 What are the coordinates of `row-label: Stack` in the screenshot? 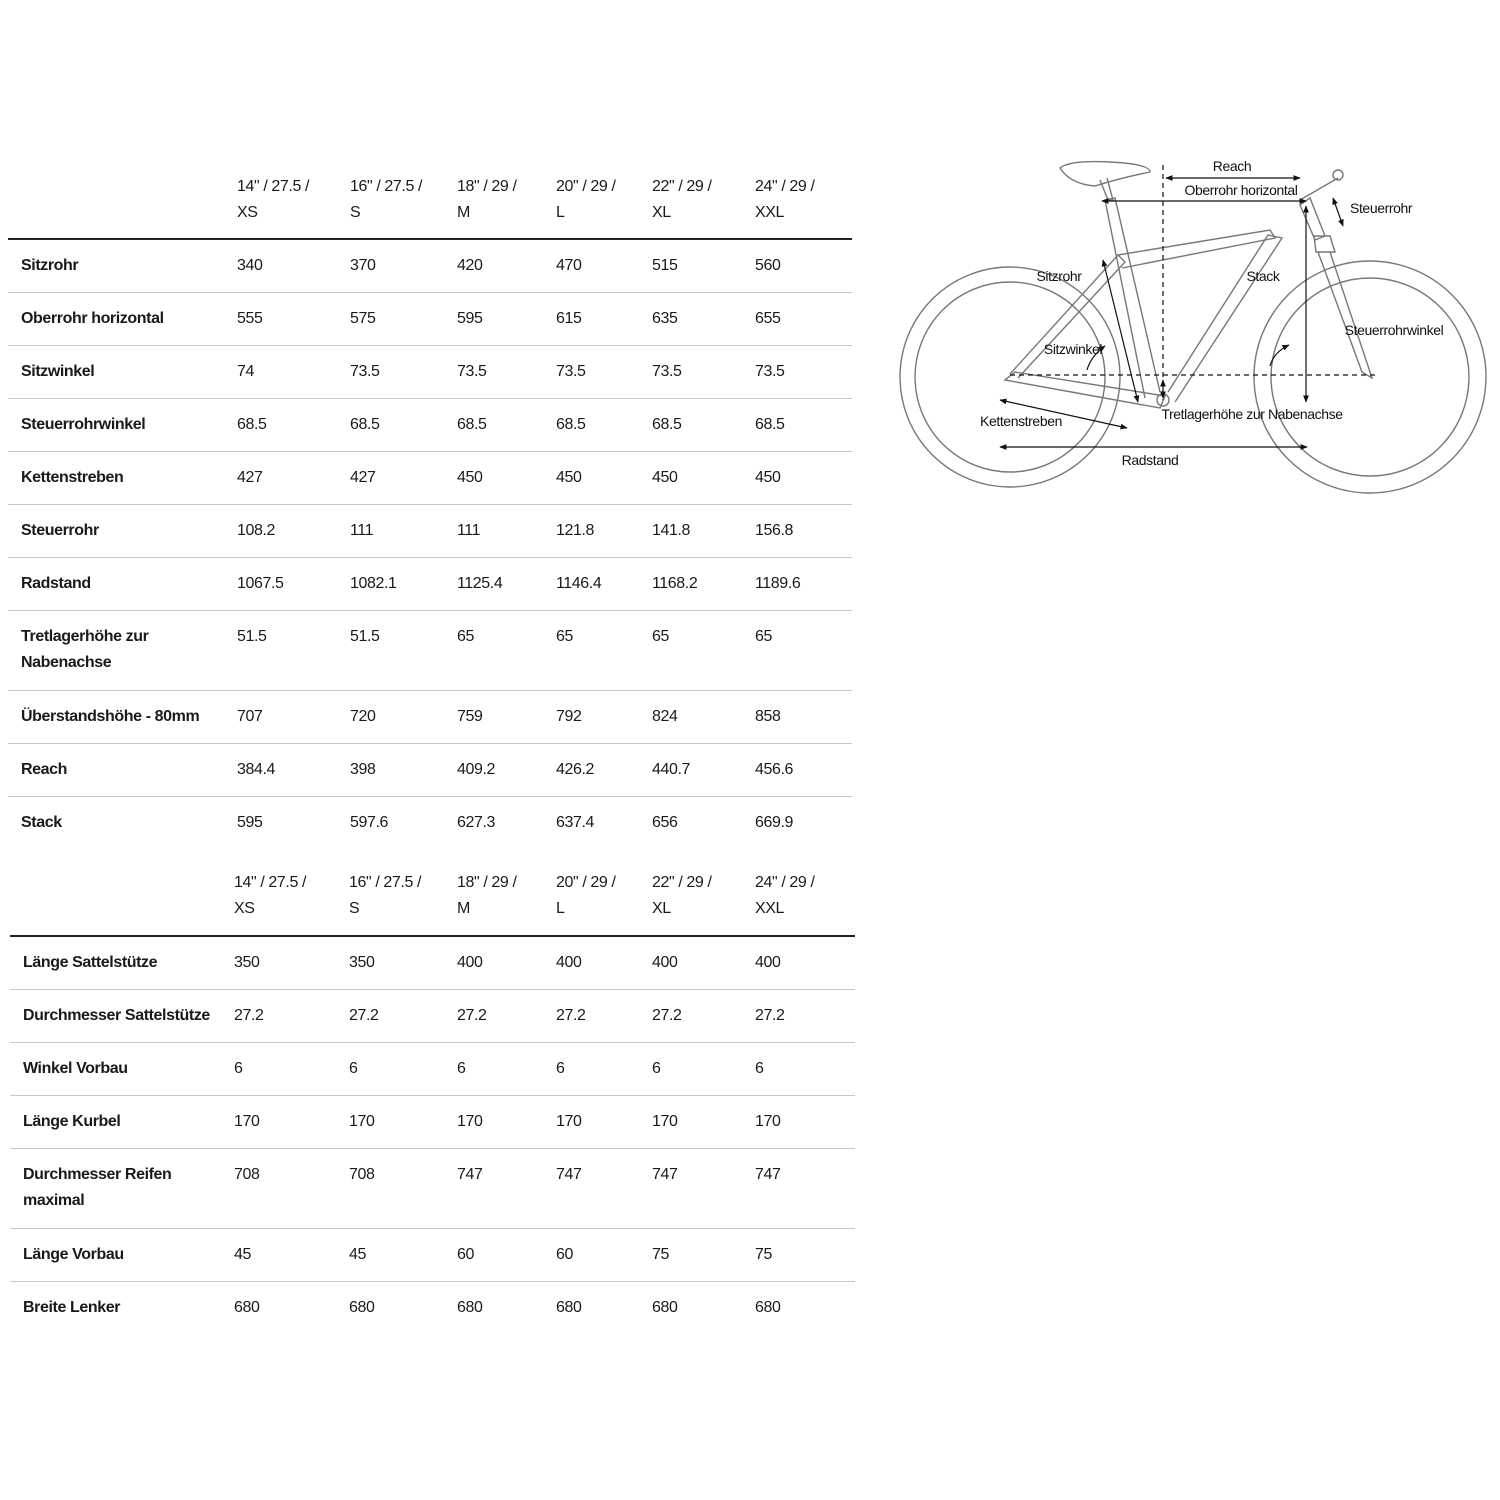 It's located at (41, 822).